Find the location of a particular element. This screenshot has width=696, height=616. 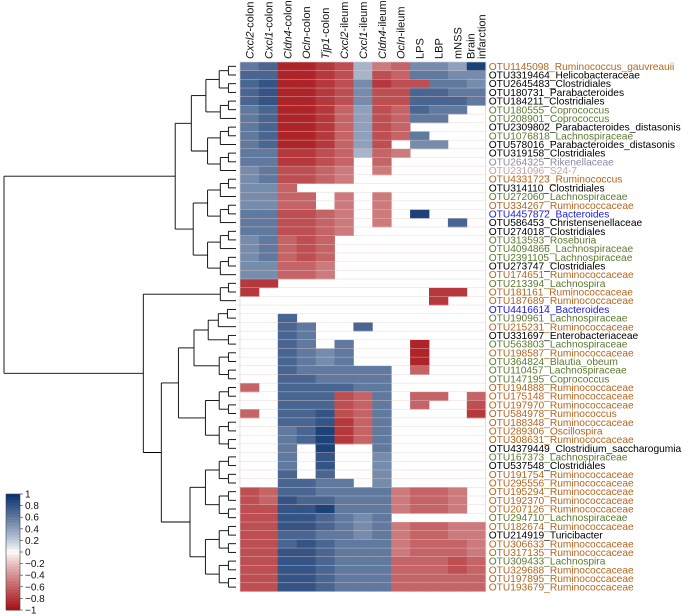

row-label: OTU4094866_Lachnospiraceae is located at coordinates (561, 249).